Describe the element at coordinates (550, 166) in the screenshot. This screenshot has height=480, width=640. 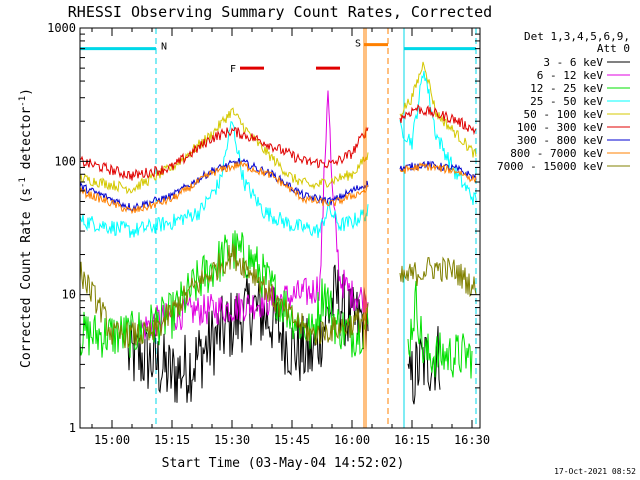
I see `legend-label: 7000 - 15000 keV` at that location.